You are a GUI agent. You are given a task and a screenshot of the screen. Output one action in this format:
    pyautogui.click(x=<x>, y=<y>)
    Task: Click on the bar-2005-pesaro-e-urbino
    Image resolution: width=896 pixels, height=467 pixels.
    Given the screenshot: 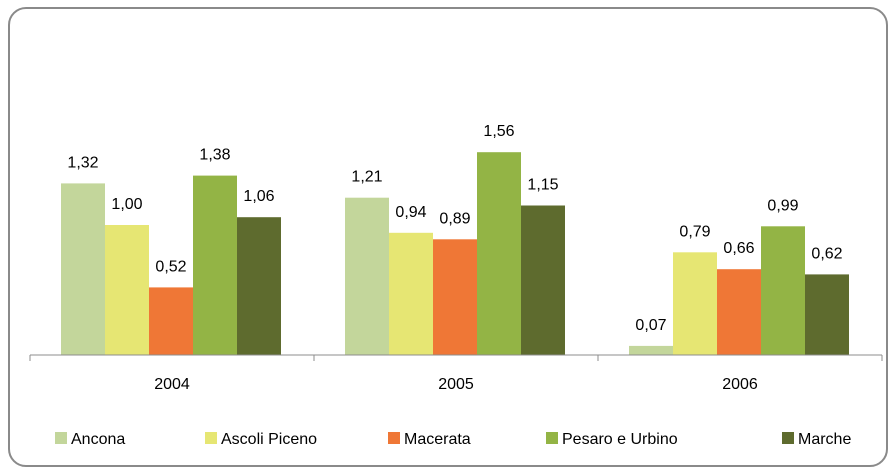 What is the action you would take?
    pyautogui.click(x=499, y=253)
    